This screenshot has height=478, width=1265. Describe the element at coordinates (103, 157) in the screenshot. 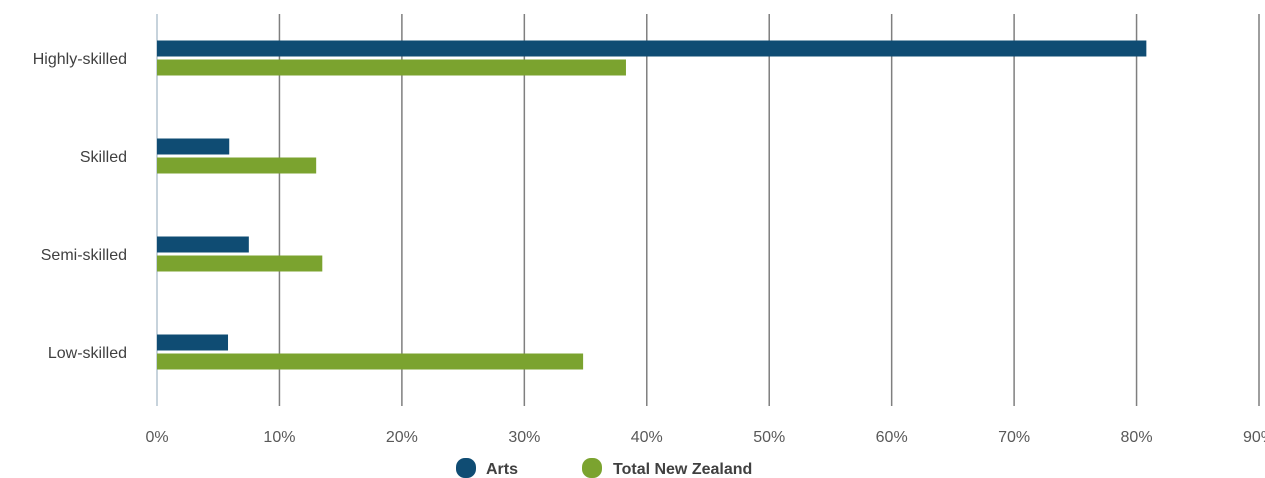

I see `category-label: Skilled` at that location.